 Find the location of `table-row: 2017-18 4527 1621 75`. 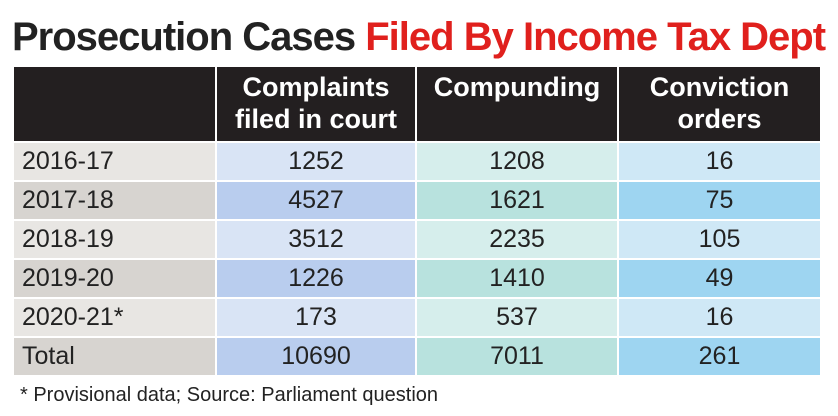

table-row: 2017-18 4527 1621 75 is located at coordinates (417, 200).